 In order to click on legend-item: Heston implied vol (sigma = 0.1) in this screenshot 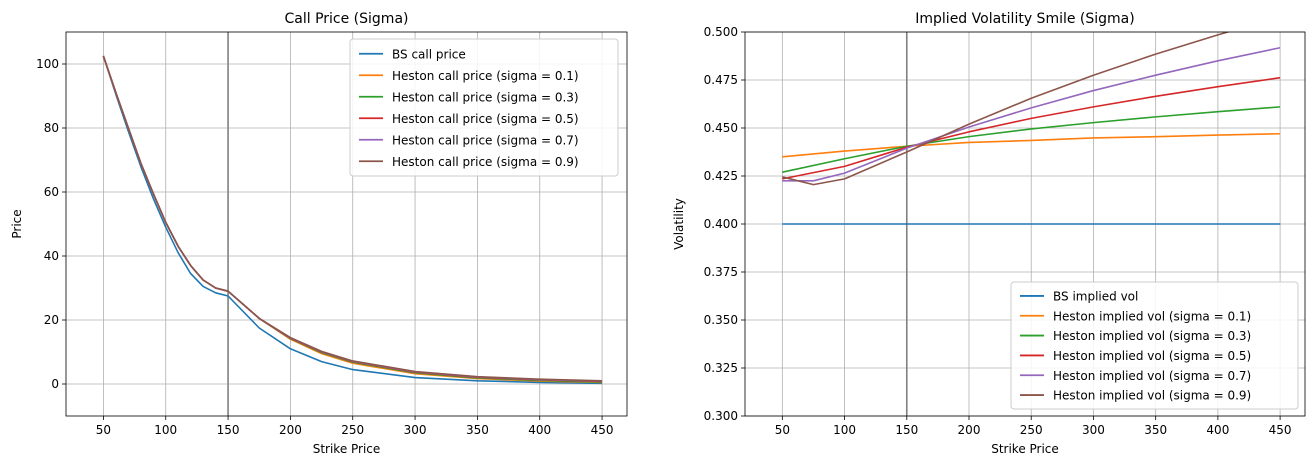, I will do `click(1135, 316)`.